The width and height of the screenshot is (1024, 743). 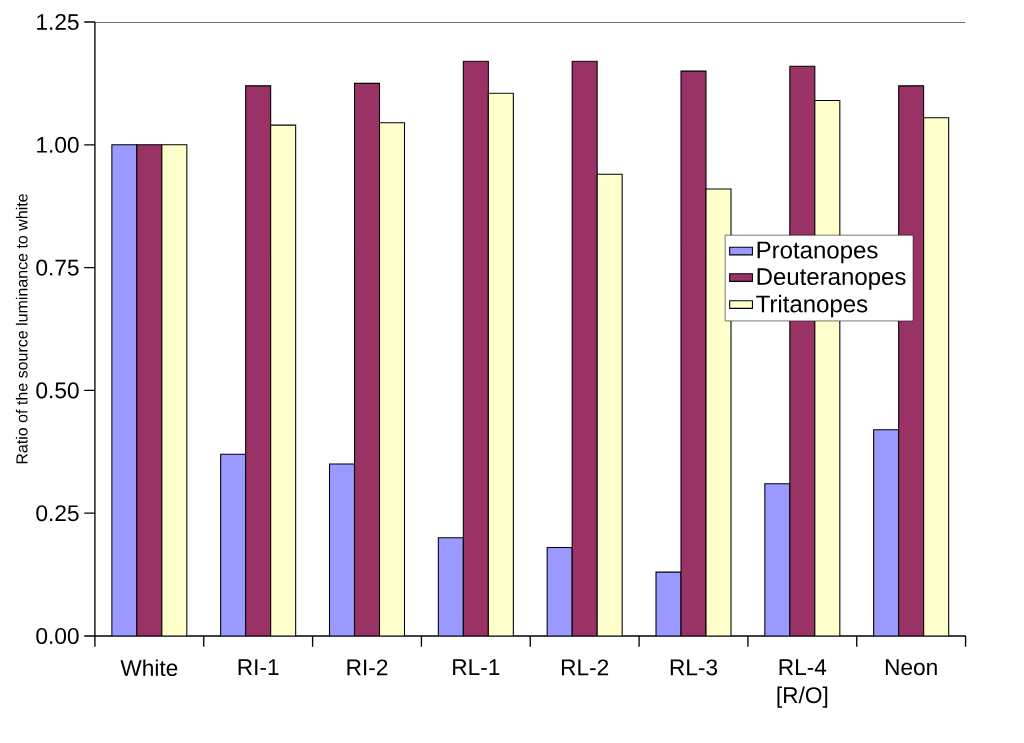 What do you see at coordinates (831, 279) in the screenshot?
I see `legend-label: Deuteranopes` at bounding box center [831, 279].